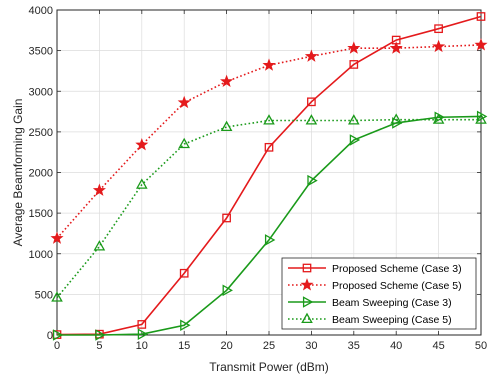  I want to click on legend-item: Beam Sweeping (Case 3), so click(370, 302).